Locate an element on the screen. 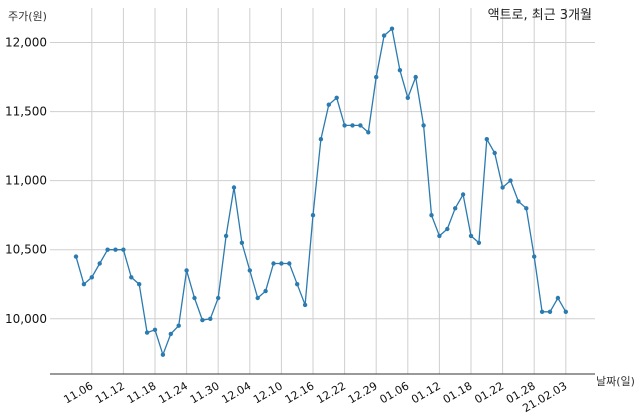 The image size is (640, 414). x-axis-label: 날짜(일) is located at coordinates (615, 381).